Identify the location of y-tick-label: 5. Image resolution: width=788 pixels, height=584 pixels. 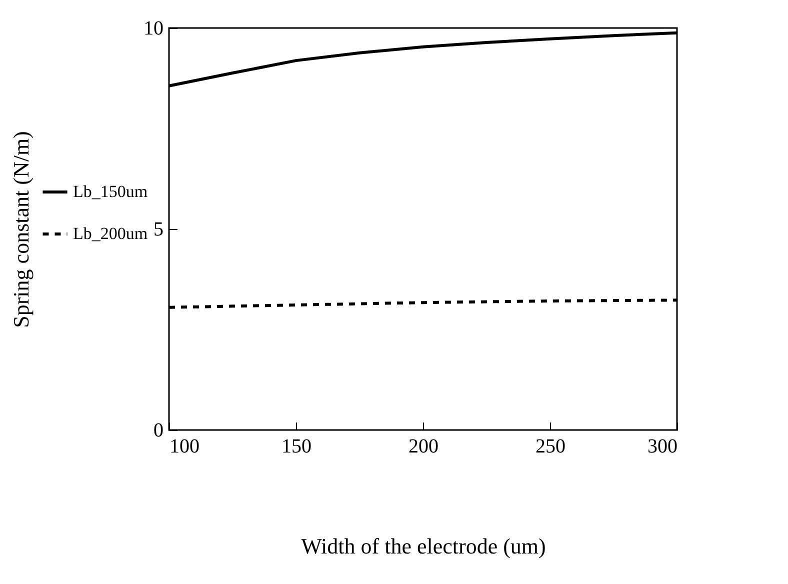
(159, 229).